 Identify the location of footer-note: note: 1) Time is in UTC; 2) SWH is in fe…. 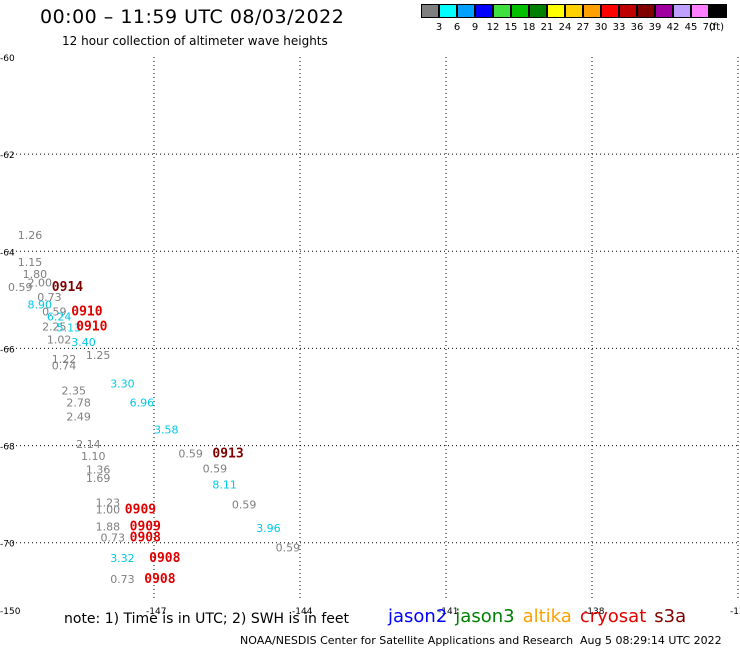
(207, 619).